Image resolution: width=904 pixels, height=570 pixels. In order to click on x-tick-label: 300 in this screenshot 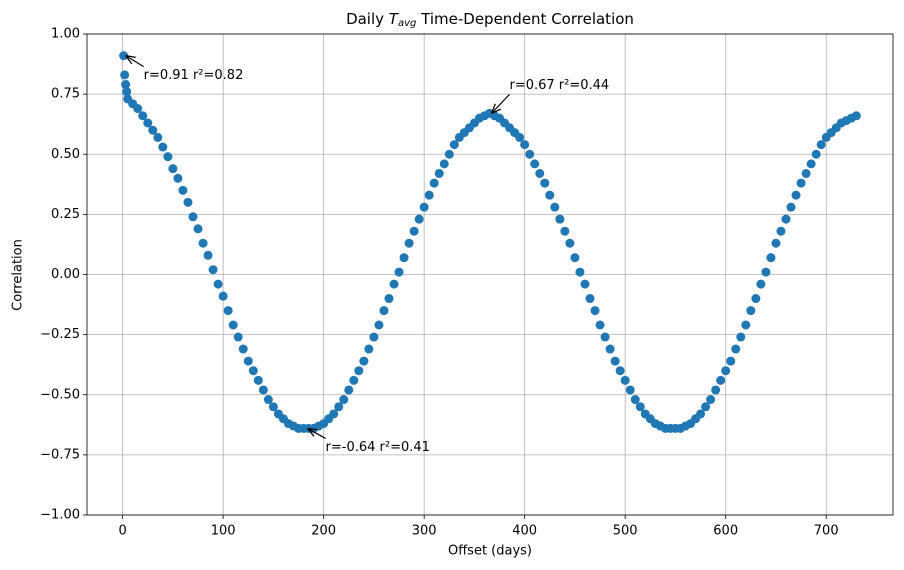, I will do `click(424, 531)`.